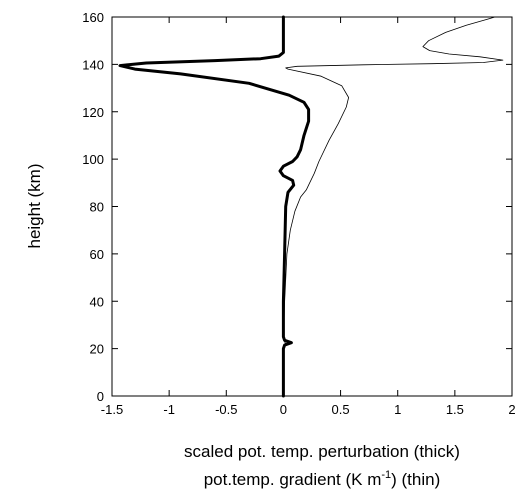 This screenshot has width=517, height=492. What do you see at coordinates (511, 409) in the screenshot?
I see `x-tick-label: 2` at bounding box center [511, 409].